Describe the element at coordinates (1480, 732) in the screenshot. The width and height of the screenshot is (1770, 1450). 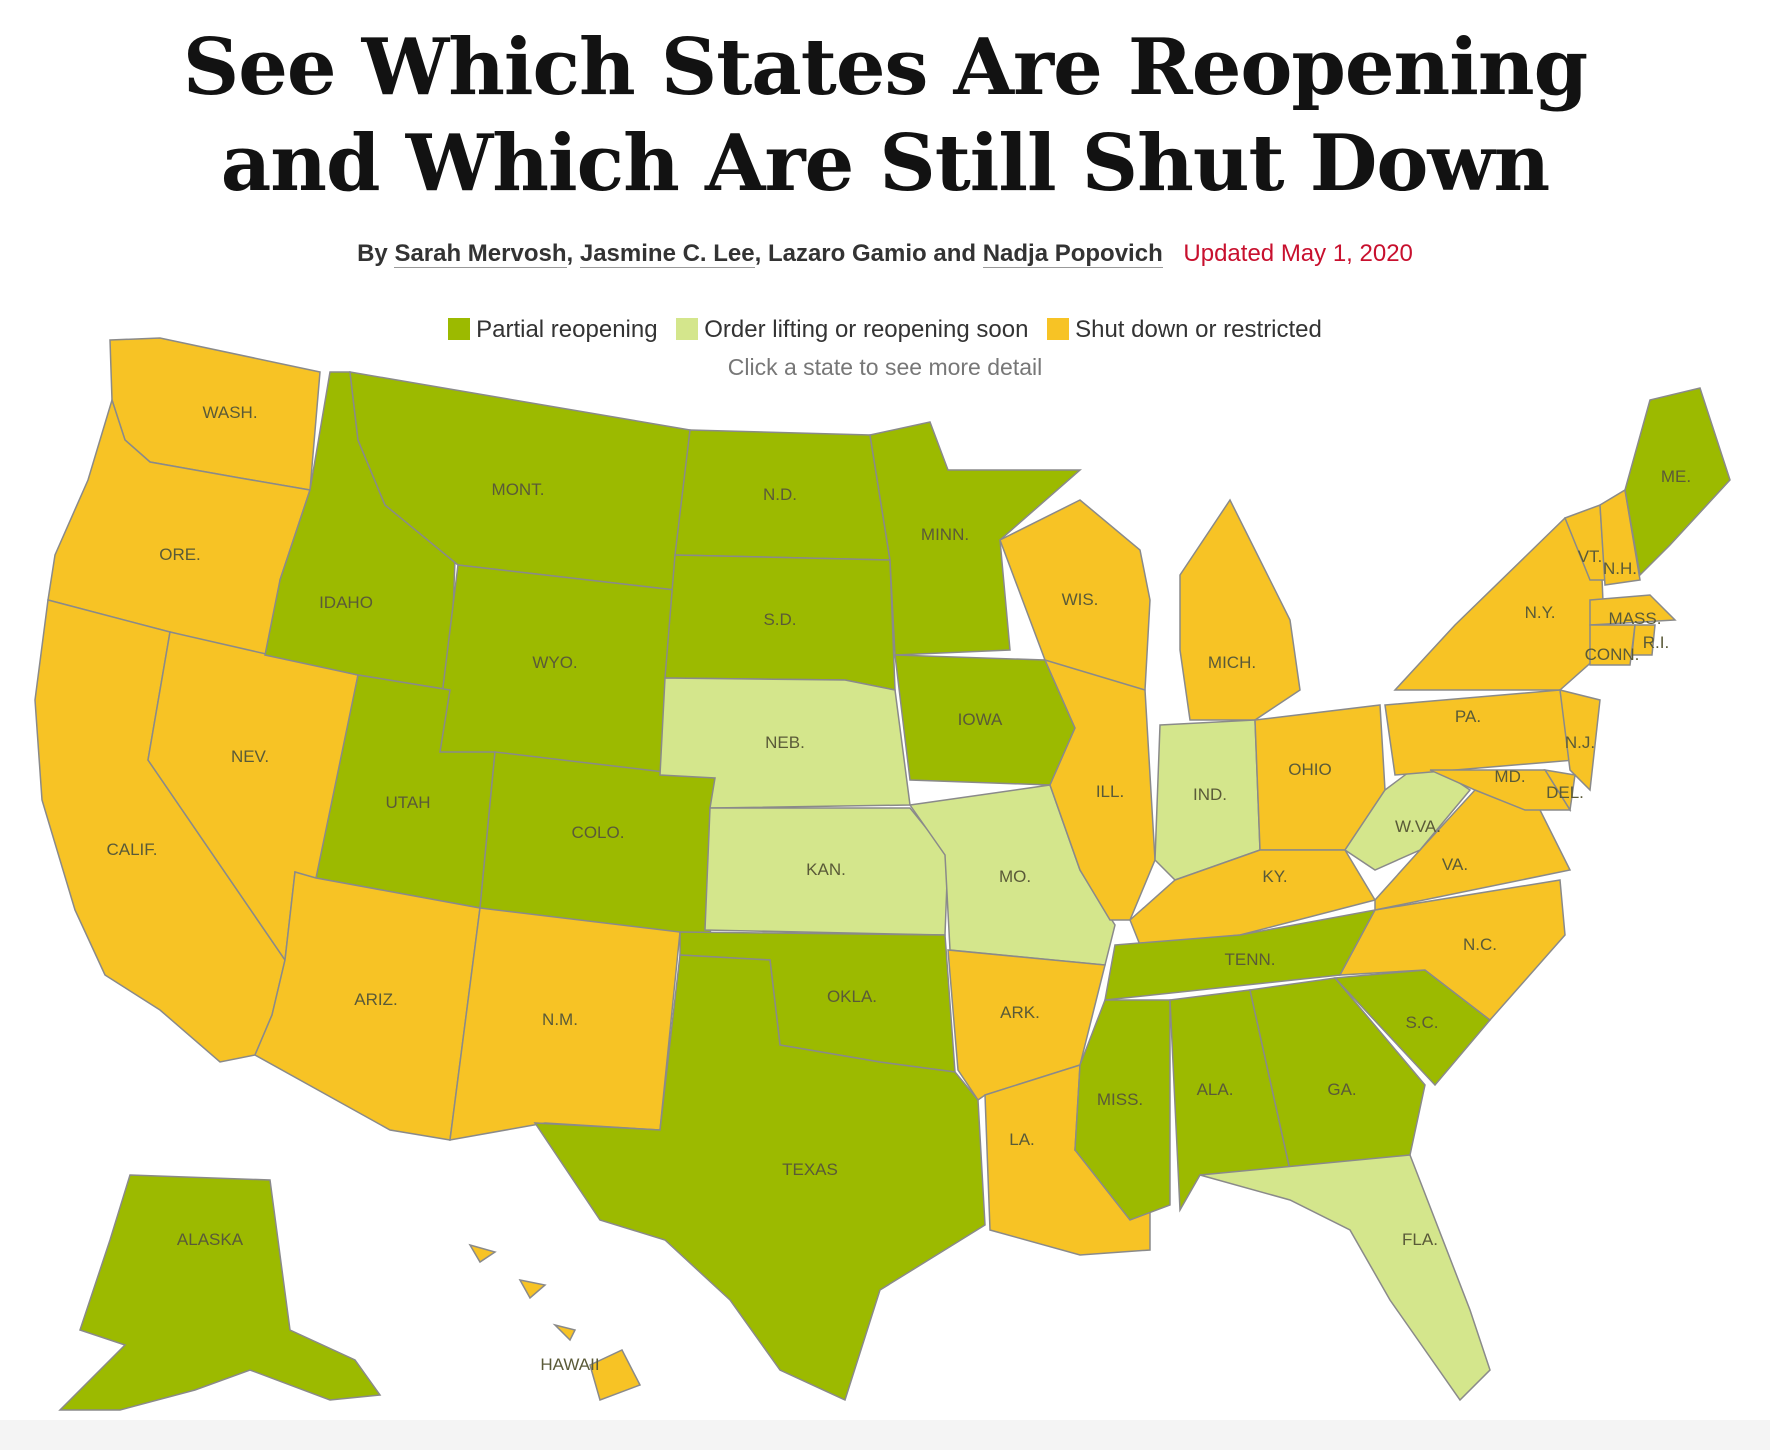
I see `state-pa` at that location.